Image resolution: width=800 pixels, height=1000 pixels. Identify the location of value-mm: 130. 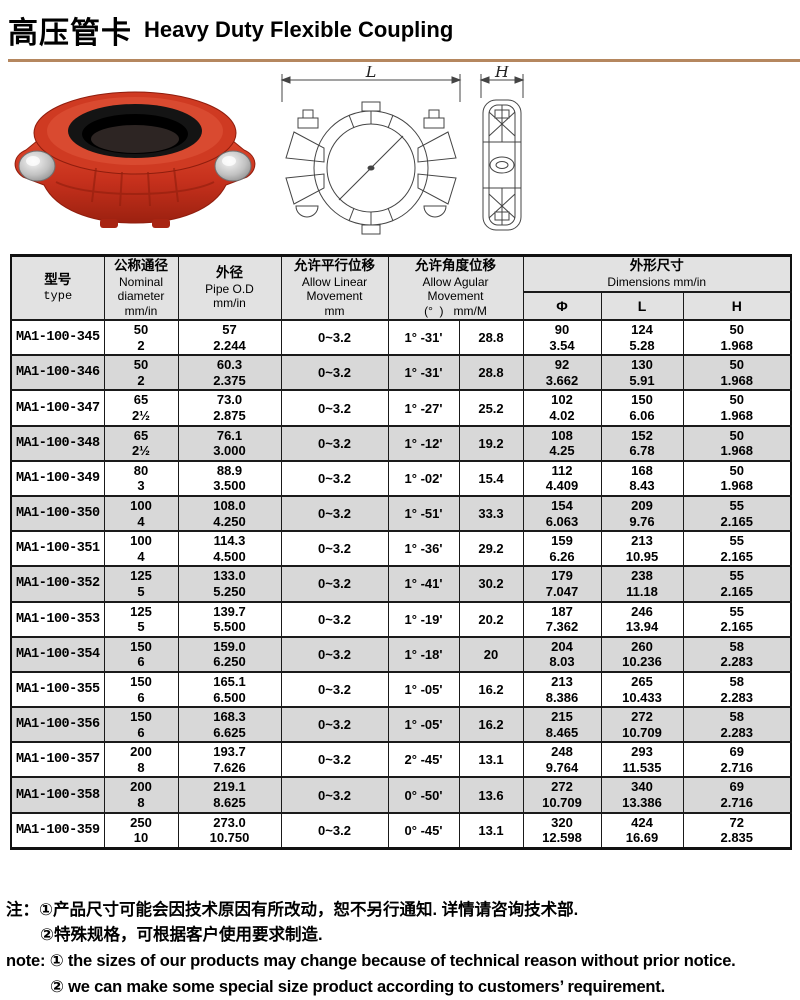
(642, 365).